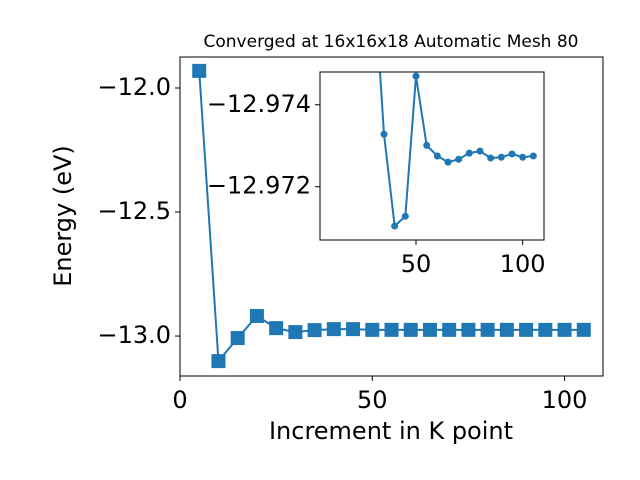 The height and width of the screenshot is (480, 640). What do you see at coordinates (179, 400) in the screenshot?
I see `x-tick-label: 0` at bounding box center [179, 400].